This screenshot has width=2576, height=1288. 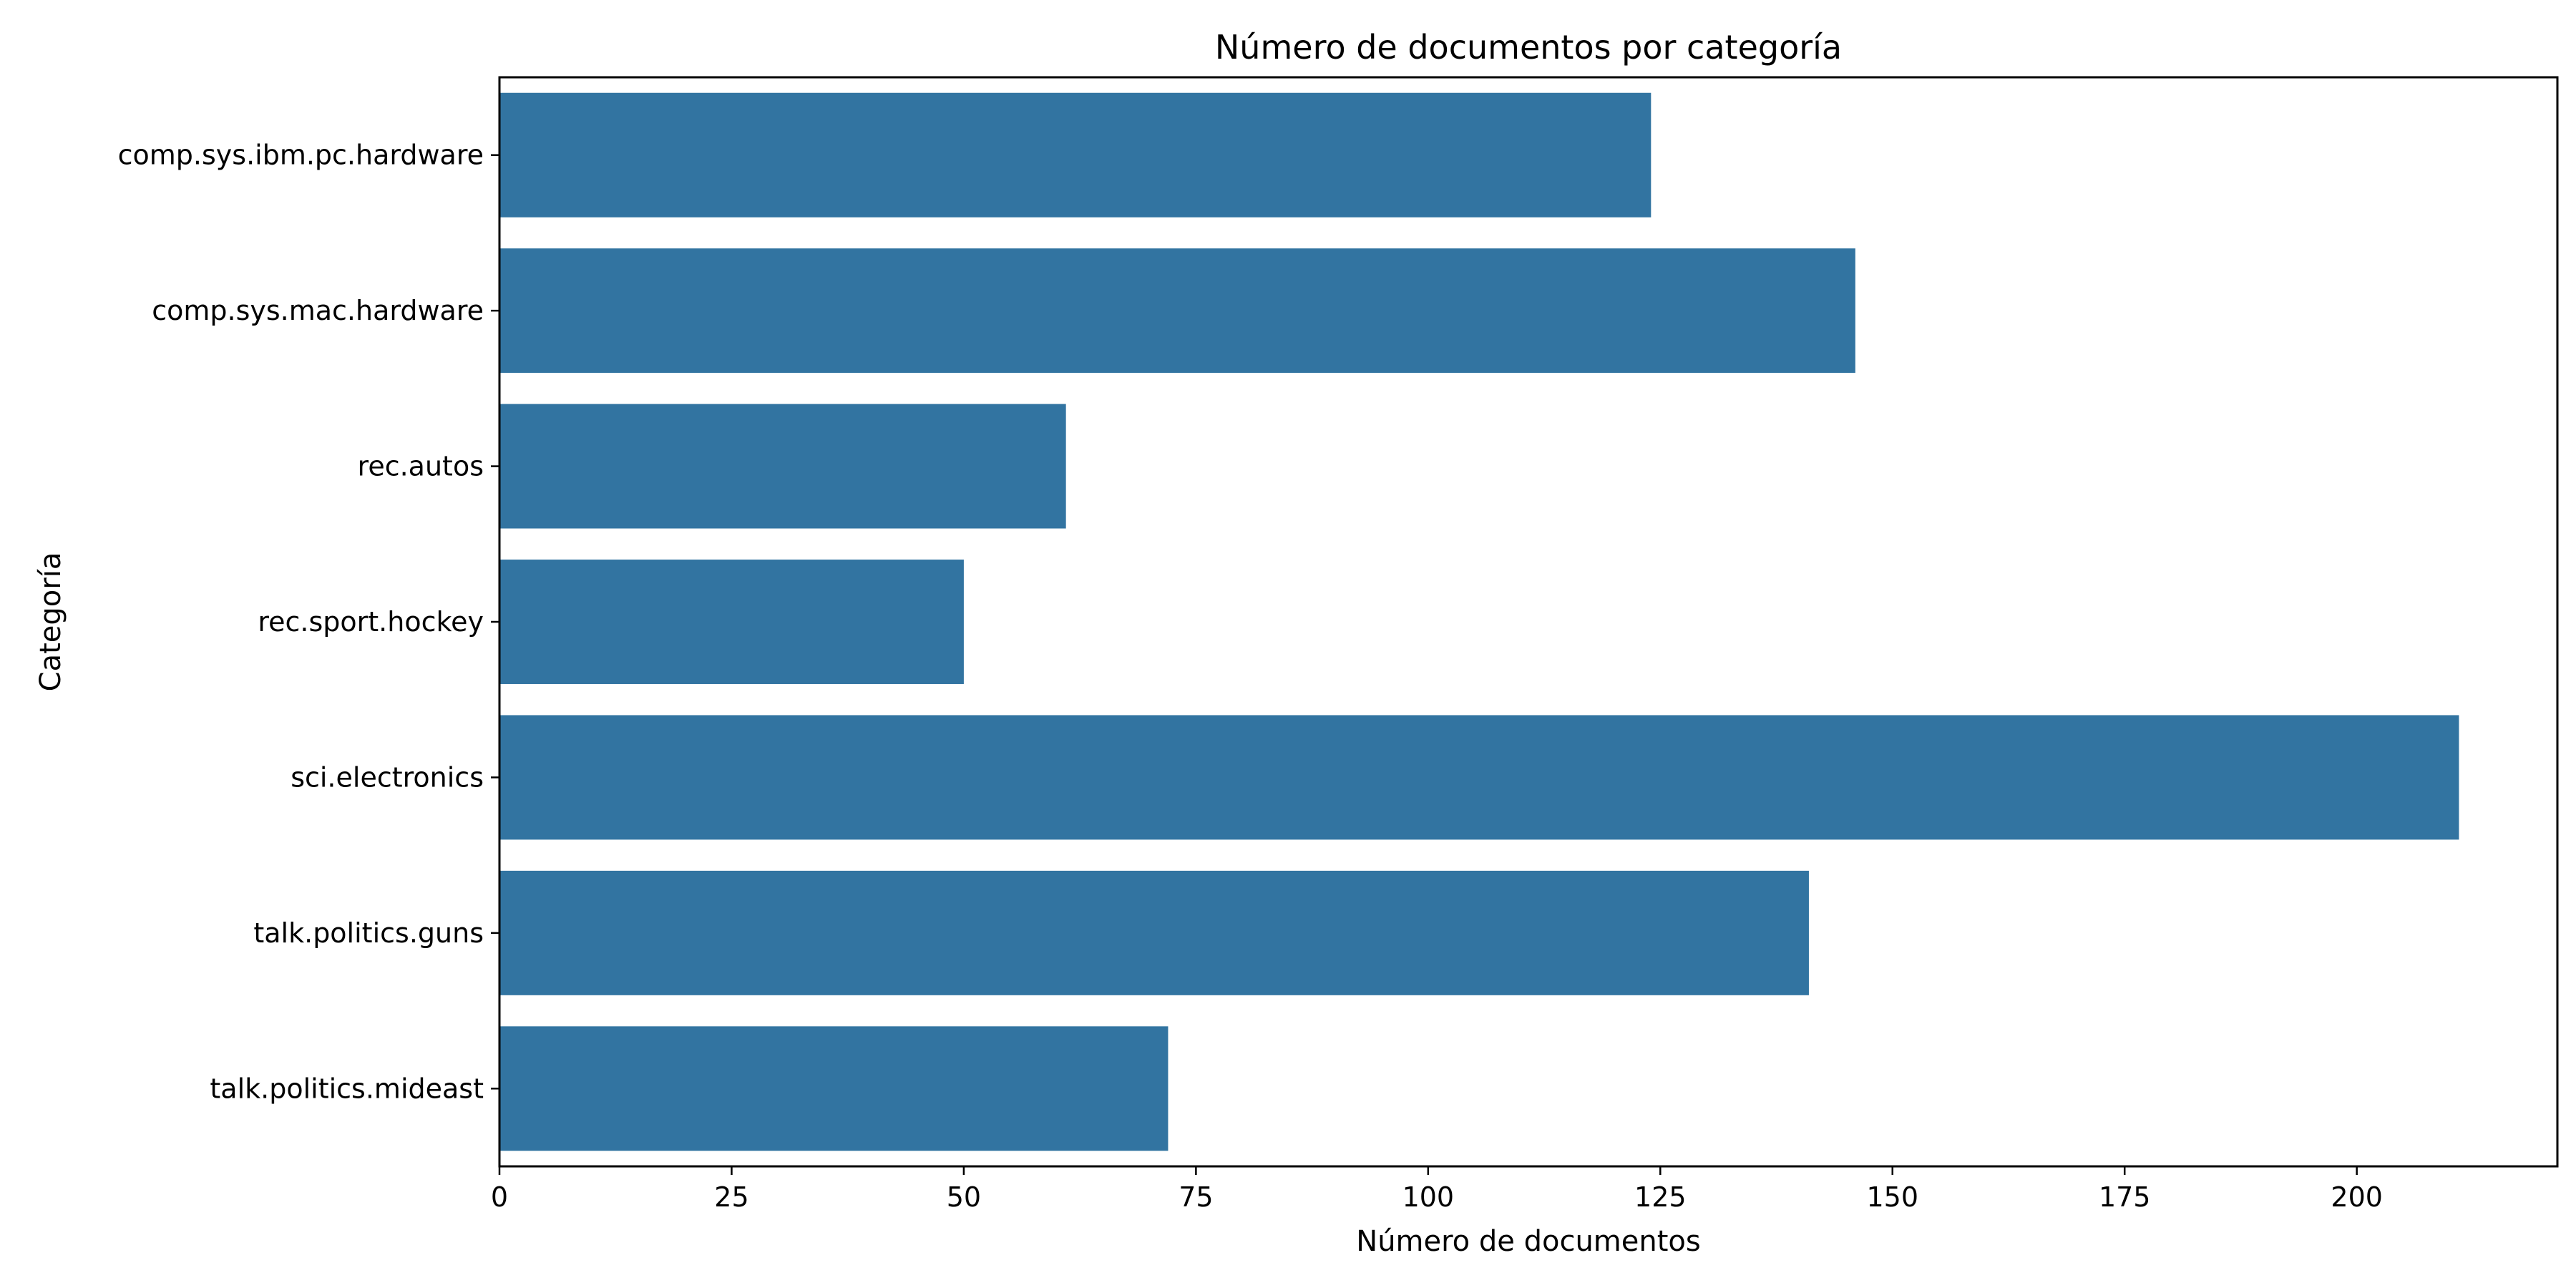 I want to click on x-tick-label: 50, so click(x=964, y=1197).